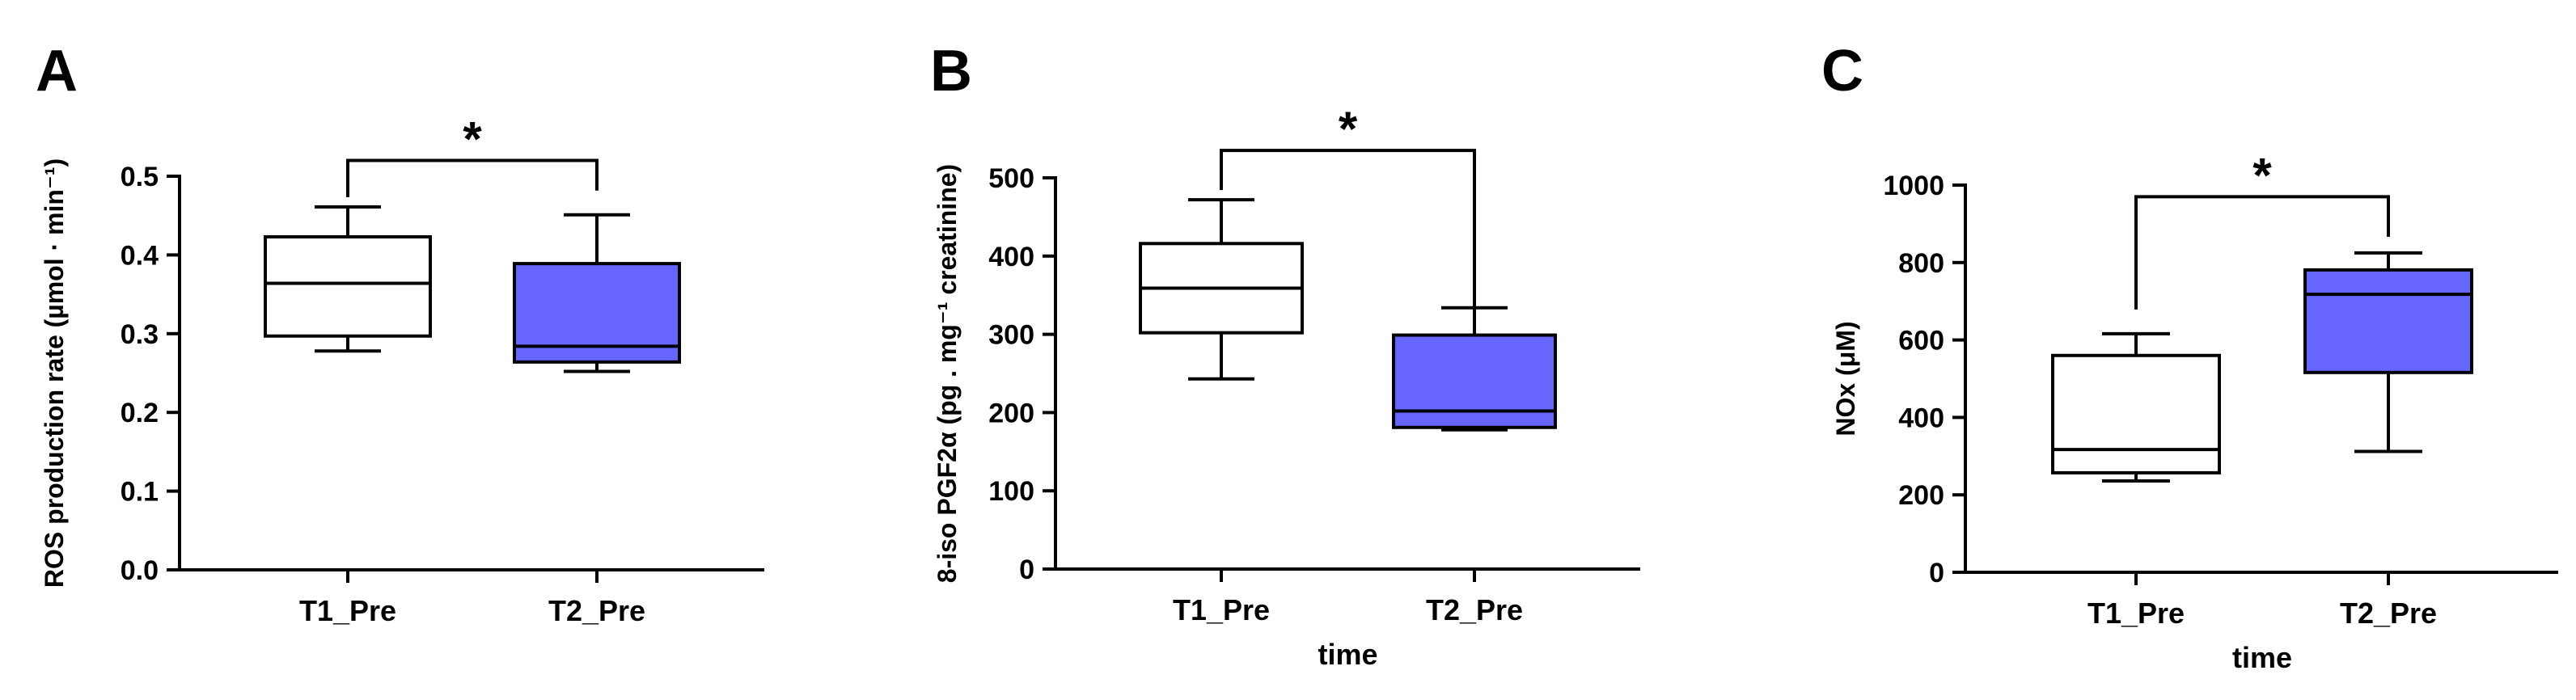 The image size is (2576, 700). Describe the element at coordinates (140, 334) in the screenshot. I see `y-tick-label: 0.3` at that location.